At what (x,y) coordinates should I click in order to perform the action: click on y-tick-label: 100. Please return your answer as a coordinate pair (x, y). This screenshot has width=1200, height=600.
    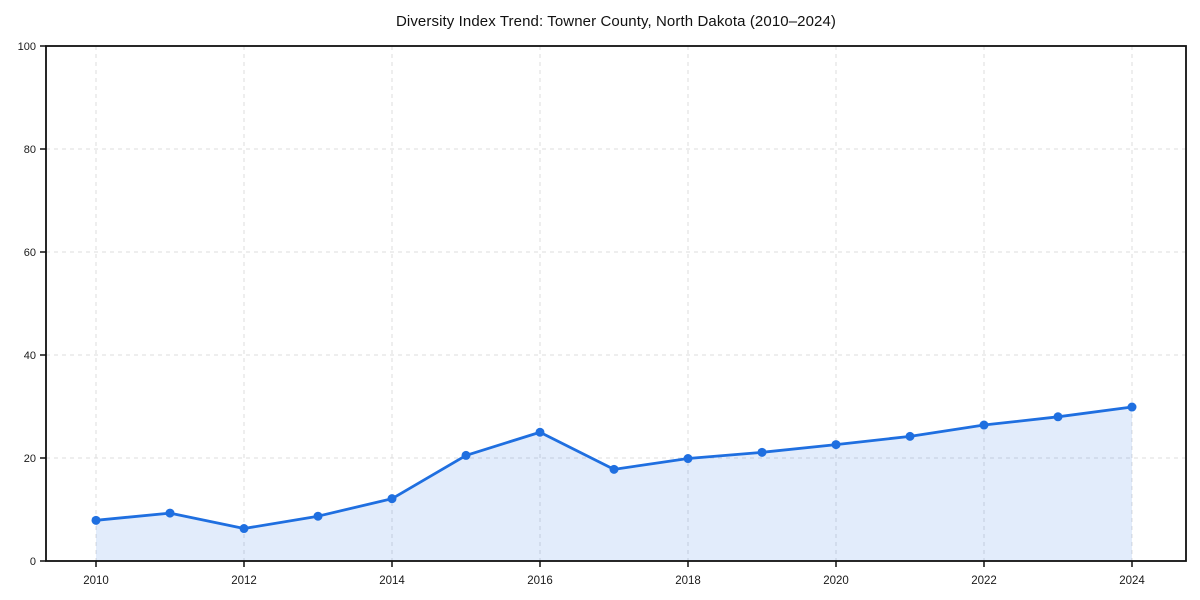
    Looking at the image, I should click on (27, 47).